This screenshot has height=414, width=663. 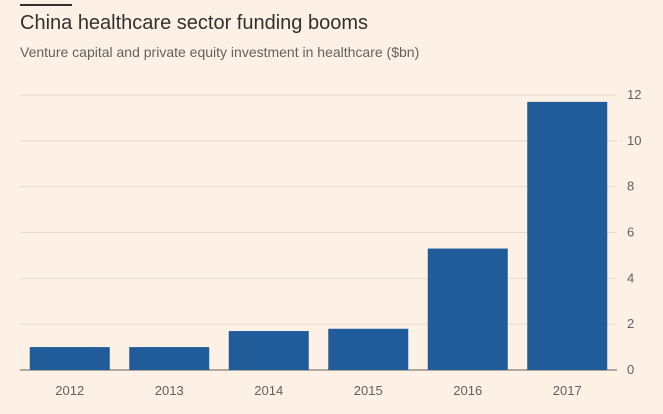 What do you see at coordinates (467, 390) in the screenshot?
I see `x-tick-label: 2016` at bounding box center [467, 390].